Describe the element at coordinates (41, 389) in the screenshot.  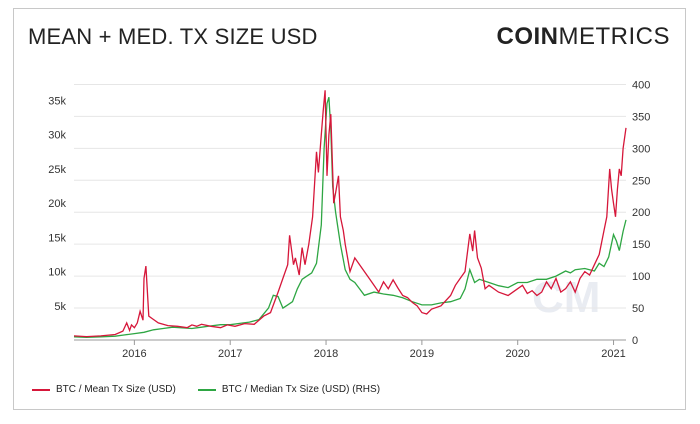
I see `legend-swatch-mean` at that location.